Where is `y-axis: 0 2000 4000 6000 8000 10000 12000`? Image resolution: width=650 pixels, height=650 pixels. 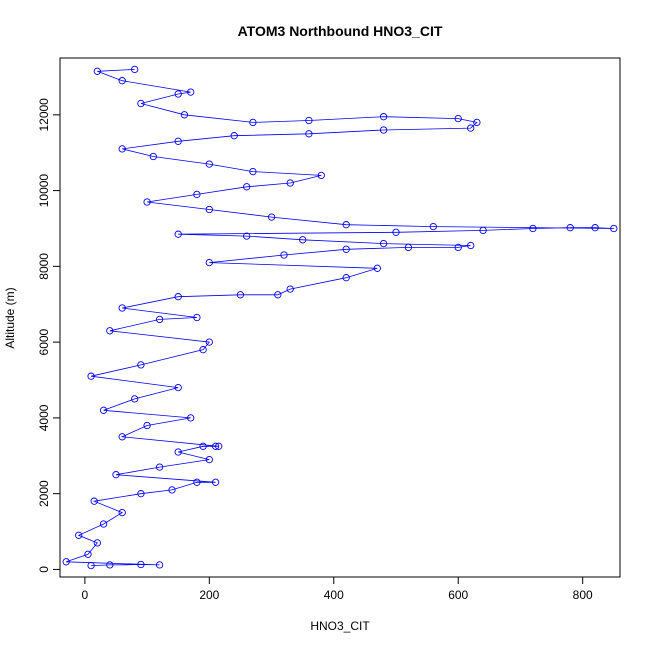
y-axis: 0 2000 4000 6000 8000 10000 12000 is located at coordinates (49, 335).